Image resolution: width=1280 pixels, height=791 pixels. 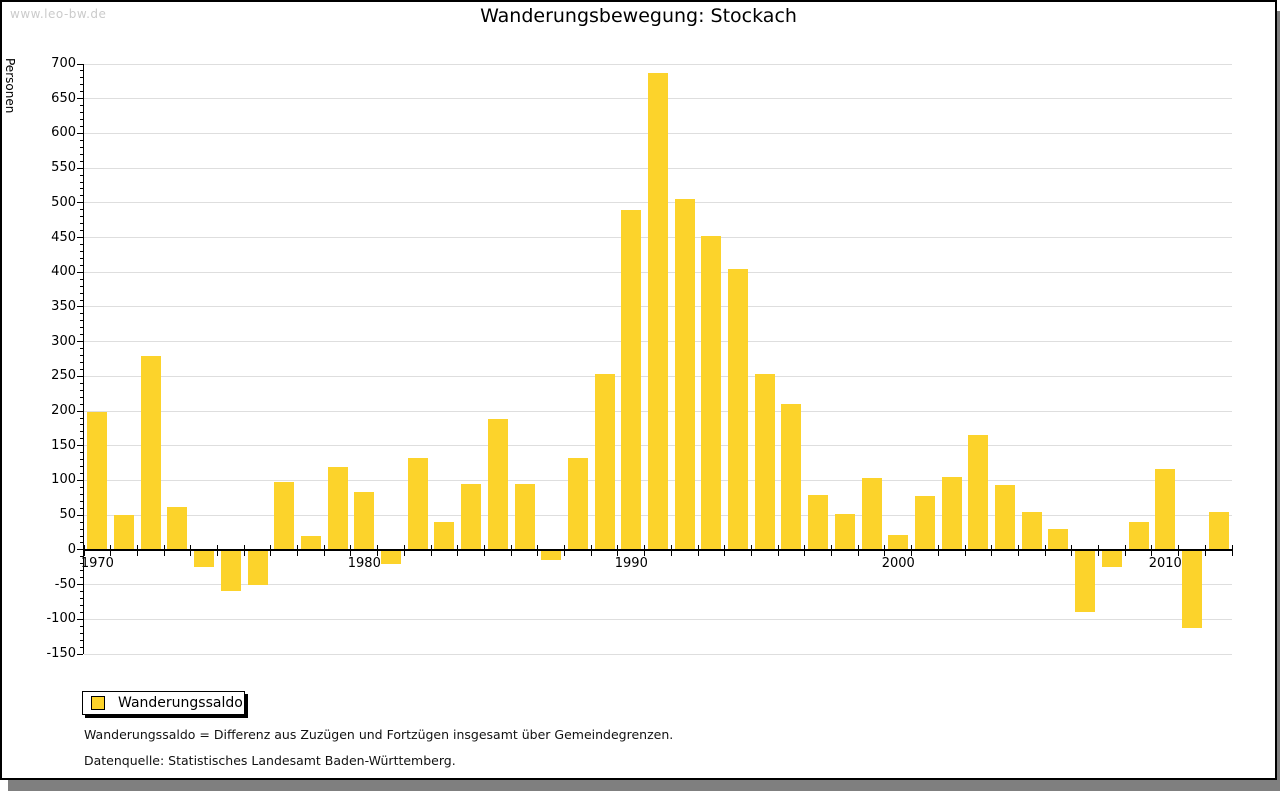 I want to click on bar-1986, so click(x=524, y=516).